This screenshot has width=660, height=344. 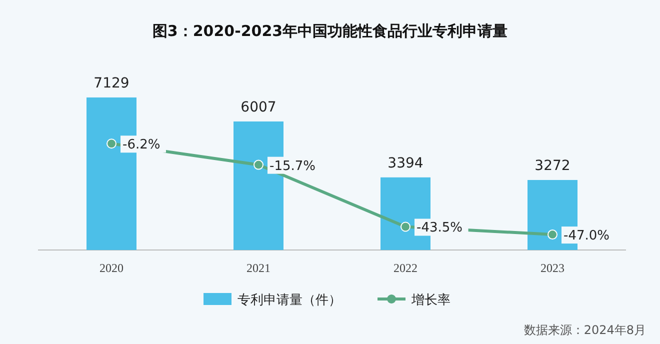 I want to click on data-label: 7129, so click(x=112, y=83).